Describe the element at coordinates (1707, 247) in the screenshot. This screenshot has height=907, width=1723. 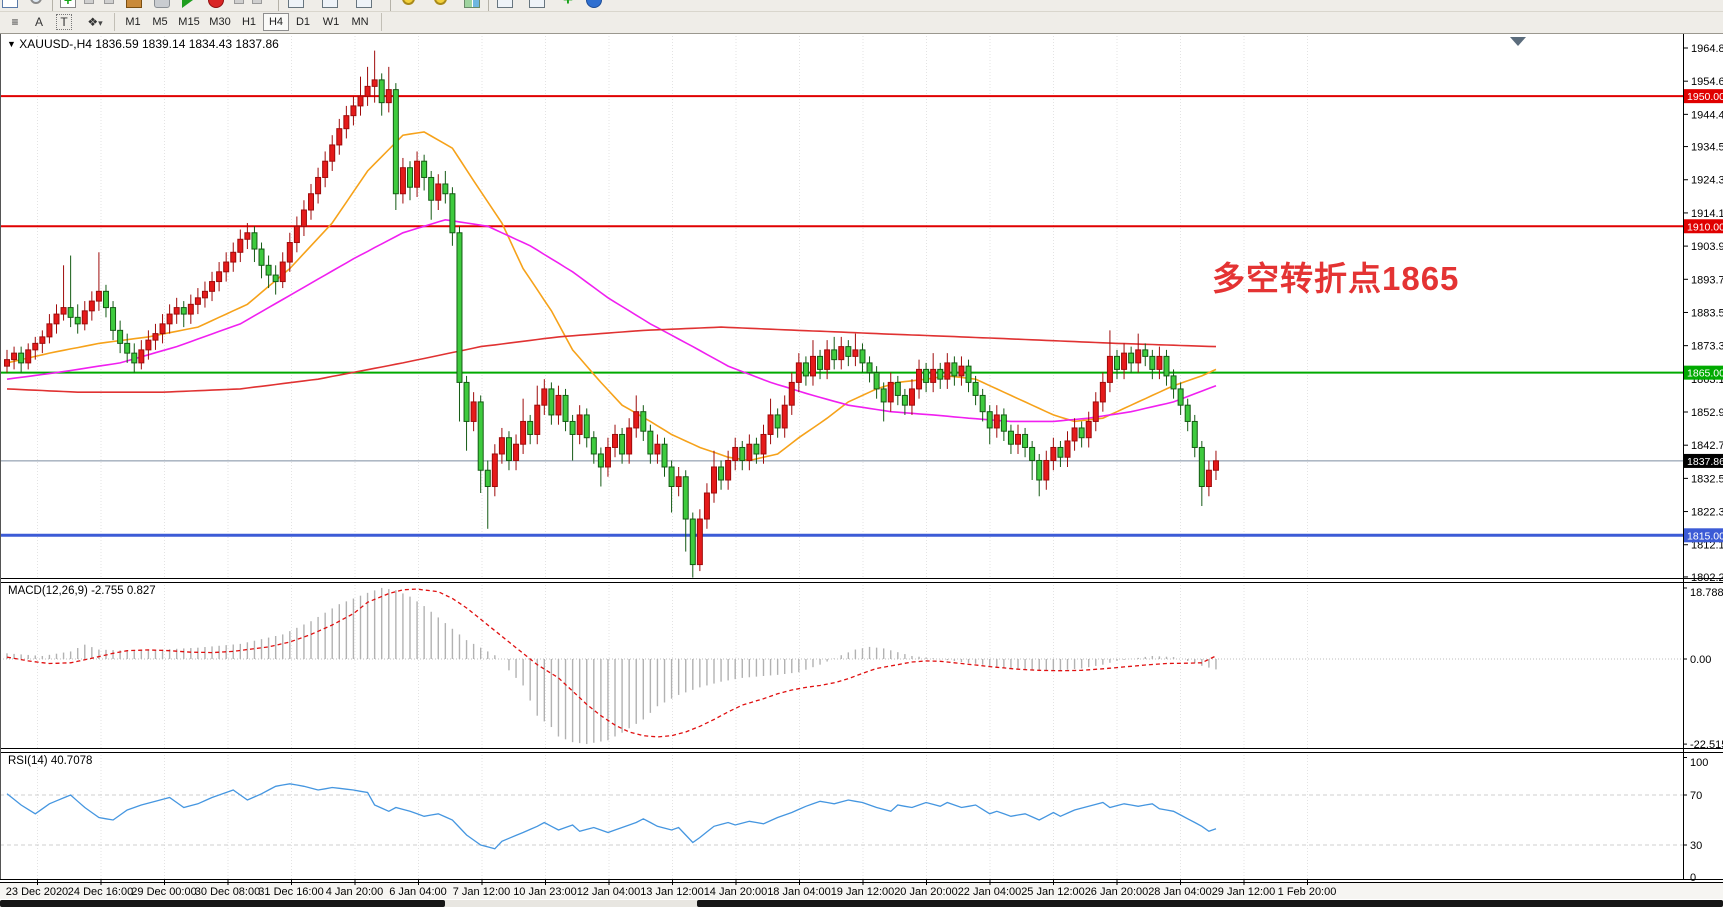
I see `price-tick-label: 1903.90` at that location.